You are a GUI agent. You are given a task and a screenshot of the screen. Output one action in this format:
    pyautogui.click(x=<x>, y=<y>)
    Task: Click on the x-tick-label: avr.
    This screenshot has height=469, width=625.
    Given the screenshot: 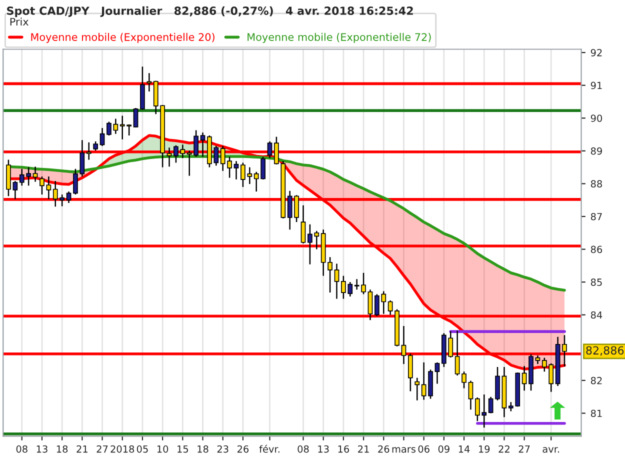 What is the action you would take?
    pyautogui.click(x=551, y=450)
    